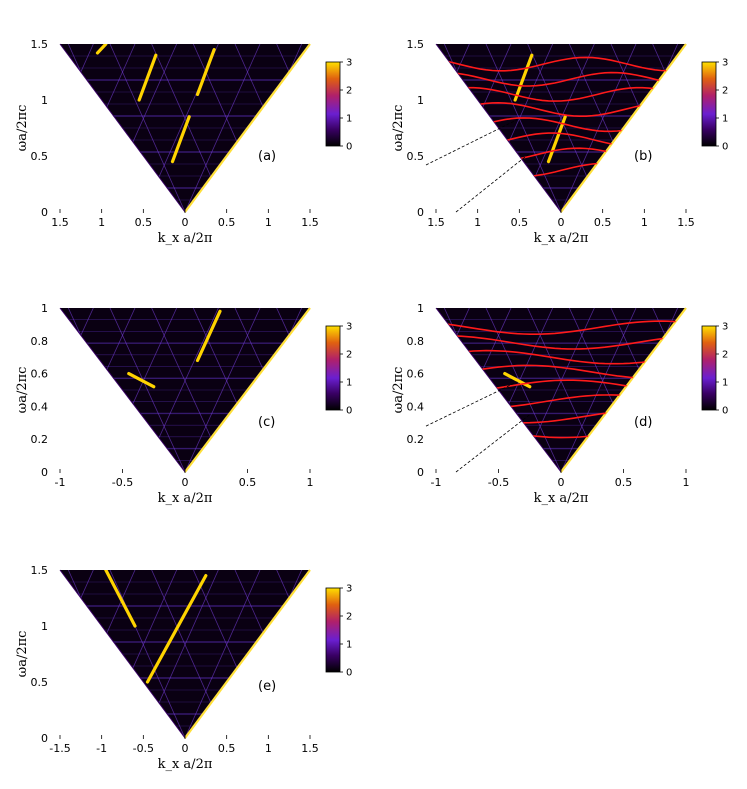  What do you see at coordinates (643, 422) in the screenshot?
I see `panel-label: (d)` at bounding box center [643, 422].